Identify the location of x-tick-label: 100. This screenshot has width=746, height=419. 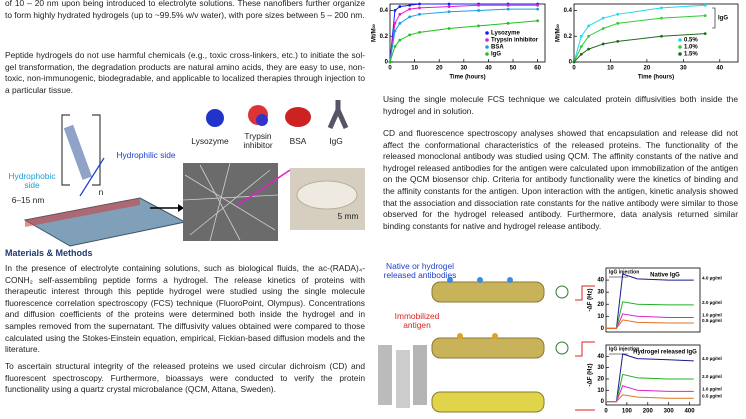
(627, 412).